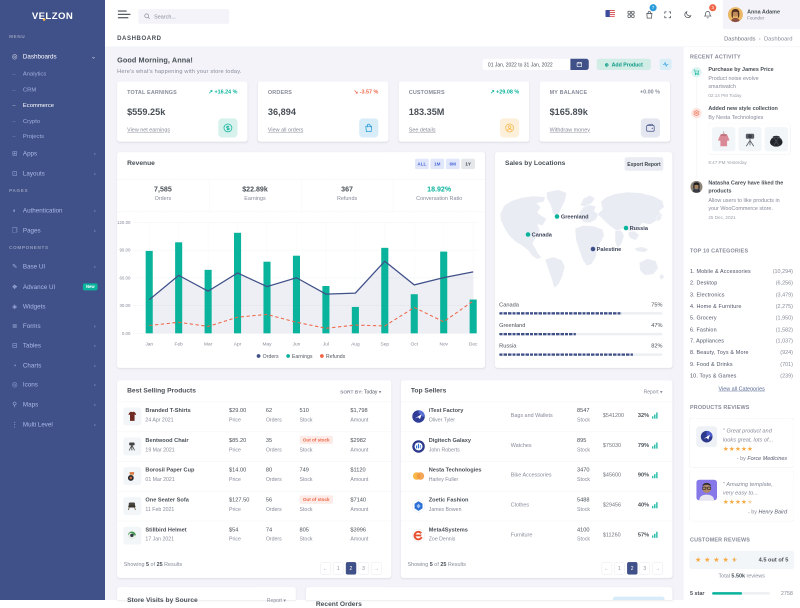 The width and height of the screenshot is (800, 608). I want to click on svg-text: Apr, so click(238, 344).